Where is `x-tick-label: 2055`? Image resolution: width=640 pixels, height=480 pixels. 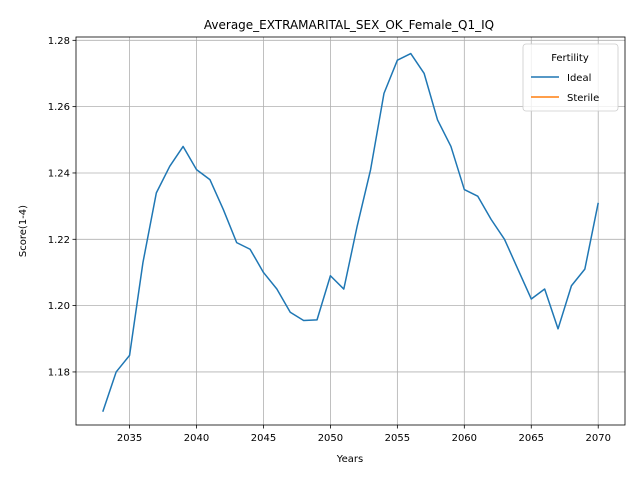
x-tick-label: 2055 is located at coordinates (397, 438).